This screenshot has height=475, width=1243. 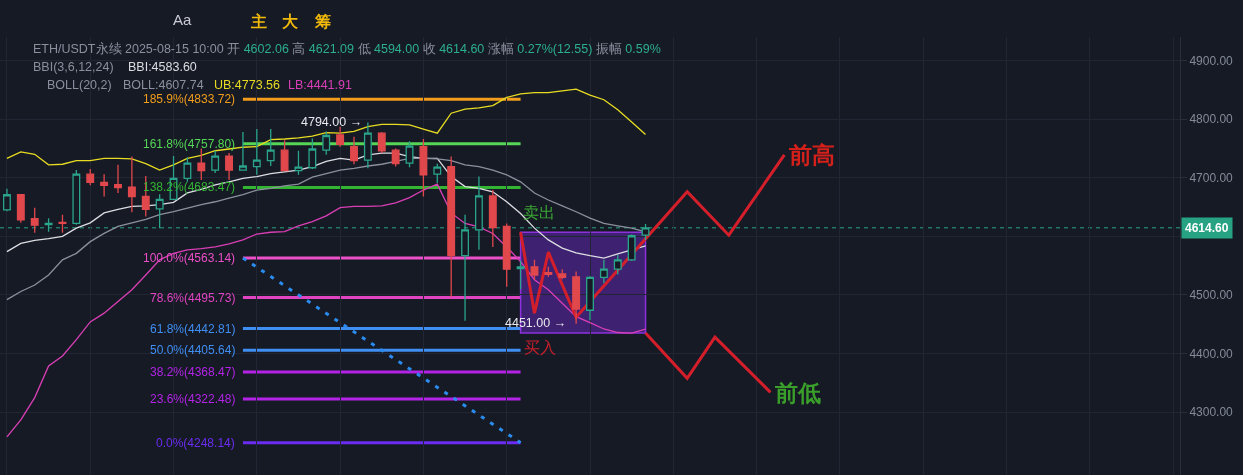 I want to click on text: 主, so click(x=258, y=21).